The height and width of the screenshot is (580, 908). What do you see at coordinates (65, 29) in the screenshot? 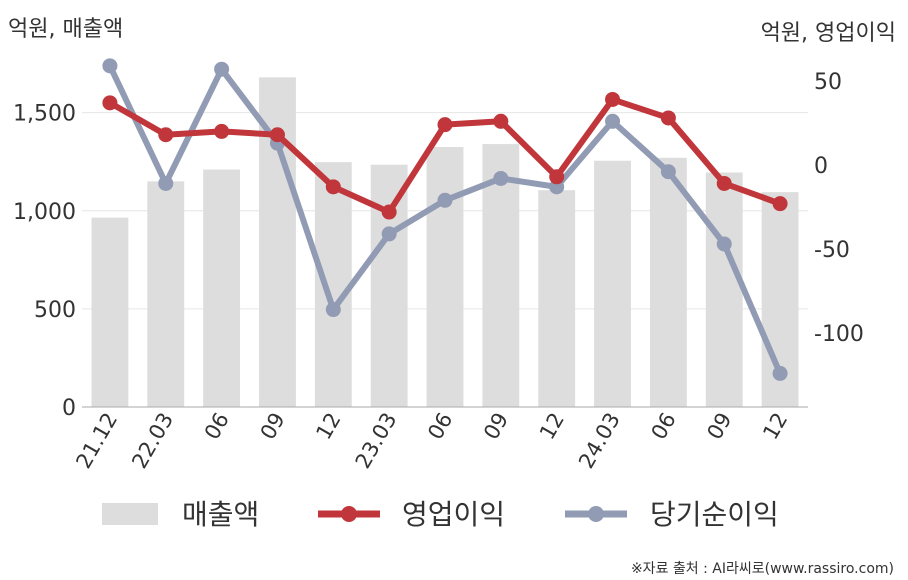
I see `left-axis-unit-label: 억원, 매출액` at bounding box center [65, 29].